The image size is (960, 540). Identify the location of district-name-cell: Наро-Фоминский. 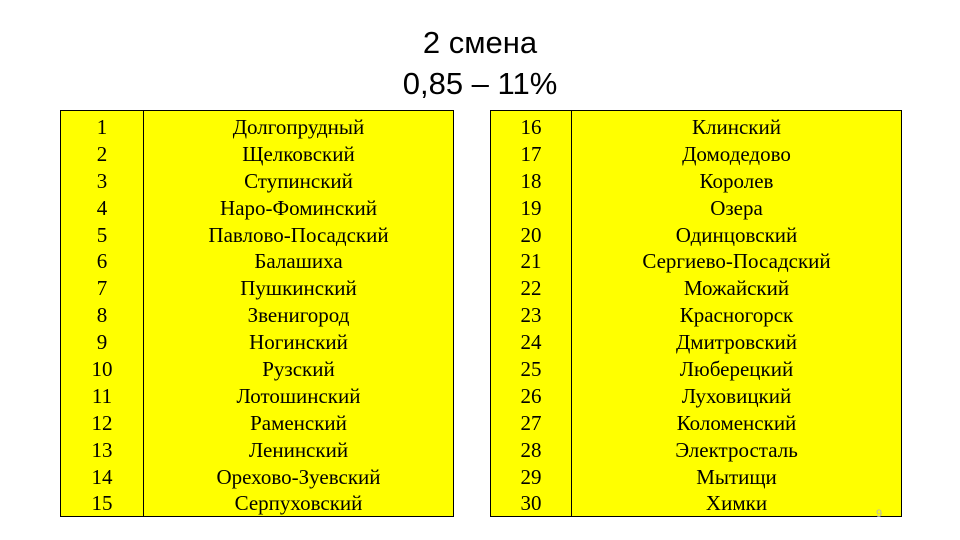
(298, 207).